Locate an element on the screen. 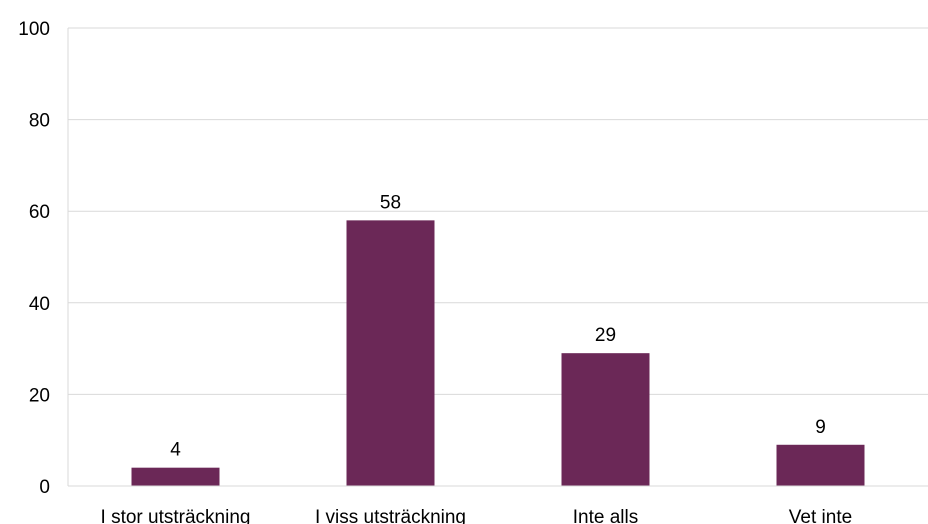  x-category-label: Vet inte is located at coordinates (820, 515).